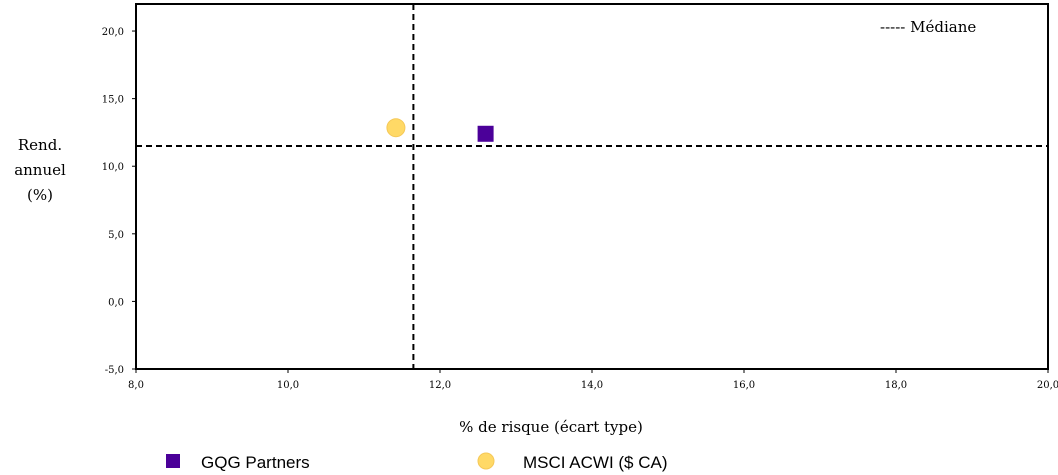 The image size is (1058, 475). Describe the element at coordinates (1047, 385) in the screenshot. I see `x-tick-label: 20,0` at that location.